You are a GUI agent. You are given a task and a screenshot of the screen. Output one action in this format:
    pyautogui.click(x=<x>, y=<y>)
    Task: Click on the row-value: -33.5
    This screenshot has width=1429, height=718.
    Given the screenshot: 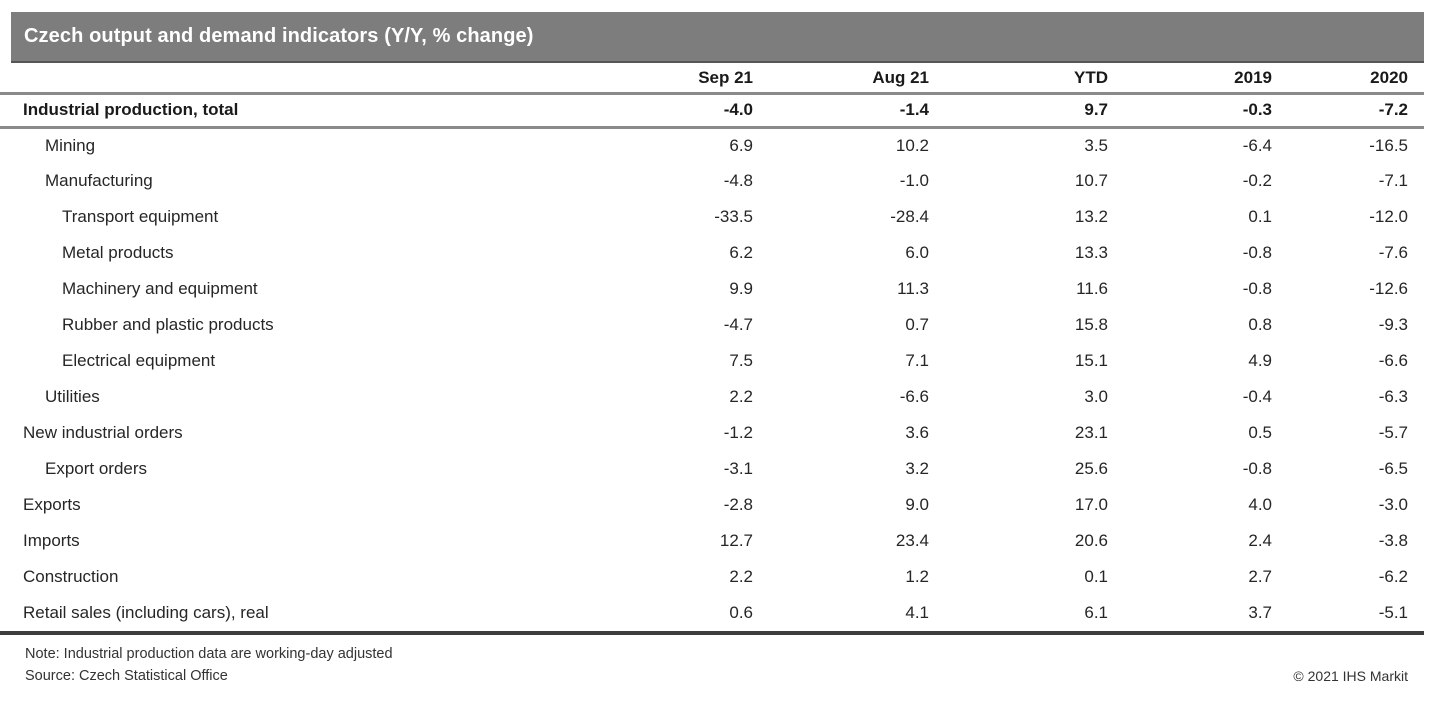 What is the action you would take?
    pyautogui.click(x=733, y=216)
    